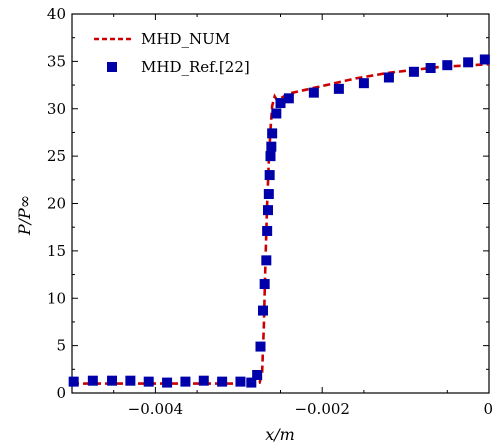 The width and height of the screenshot is (497, 448). What do you see at coordinates (56, 156) in the screenshot?
I see `y-tick-label: 25` at bounding box center [56, 156].